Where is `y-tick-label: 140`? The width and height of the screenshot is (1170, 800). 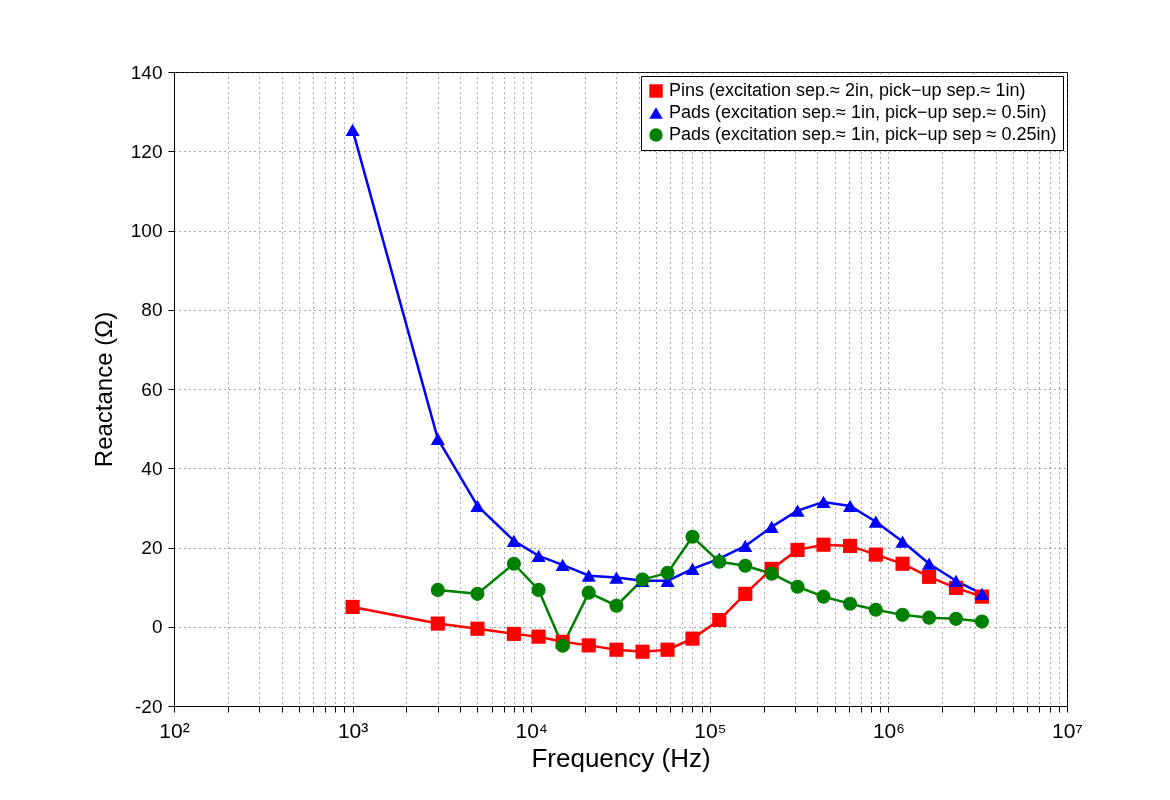 y-tick-label: 140 is located at coordinates (146, 72).